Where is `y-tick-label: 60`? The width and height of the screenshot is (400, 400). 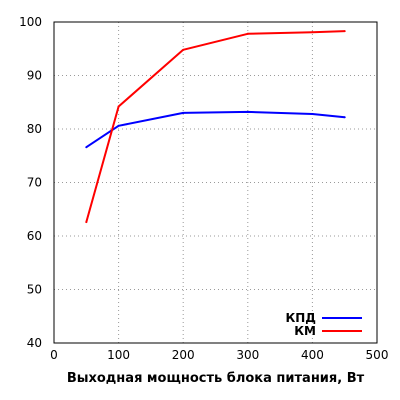 y-tick-label: 60 is located at coordinates (34, 236).